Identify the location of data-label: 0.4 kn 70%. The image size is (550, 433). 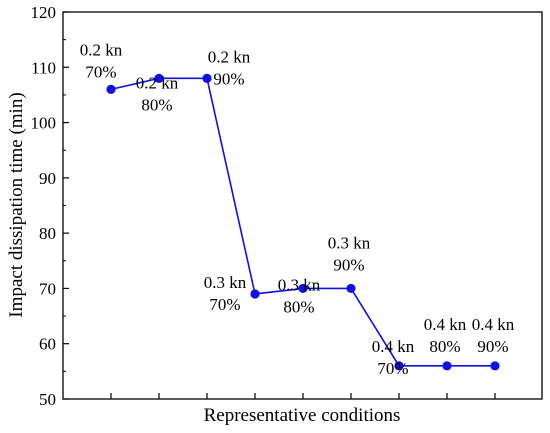
(393, 357).